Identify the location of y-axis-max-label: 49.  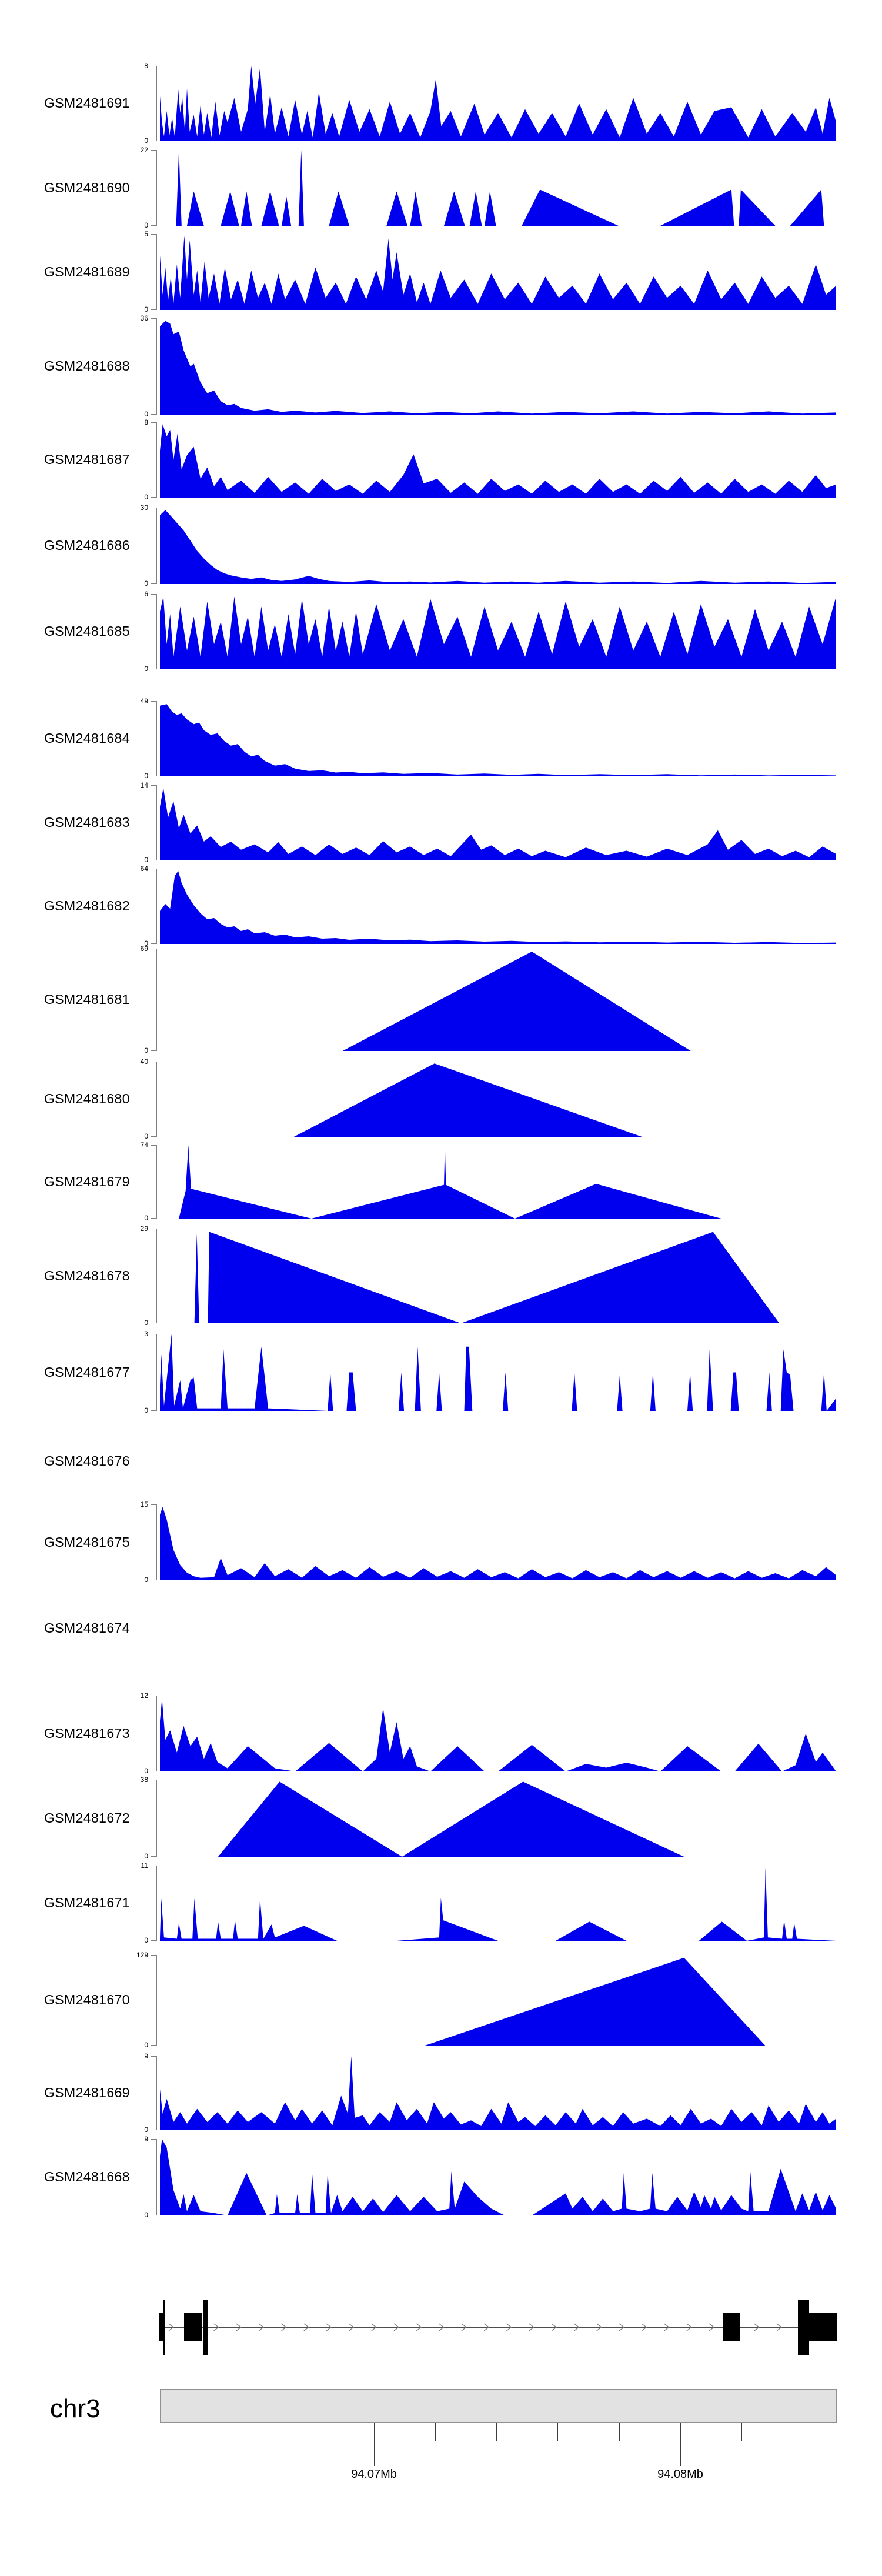
(144, 701).